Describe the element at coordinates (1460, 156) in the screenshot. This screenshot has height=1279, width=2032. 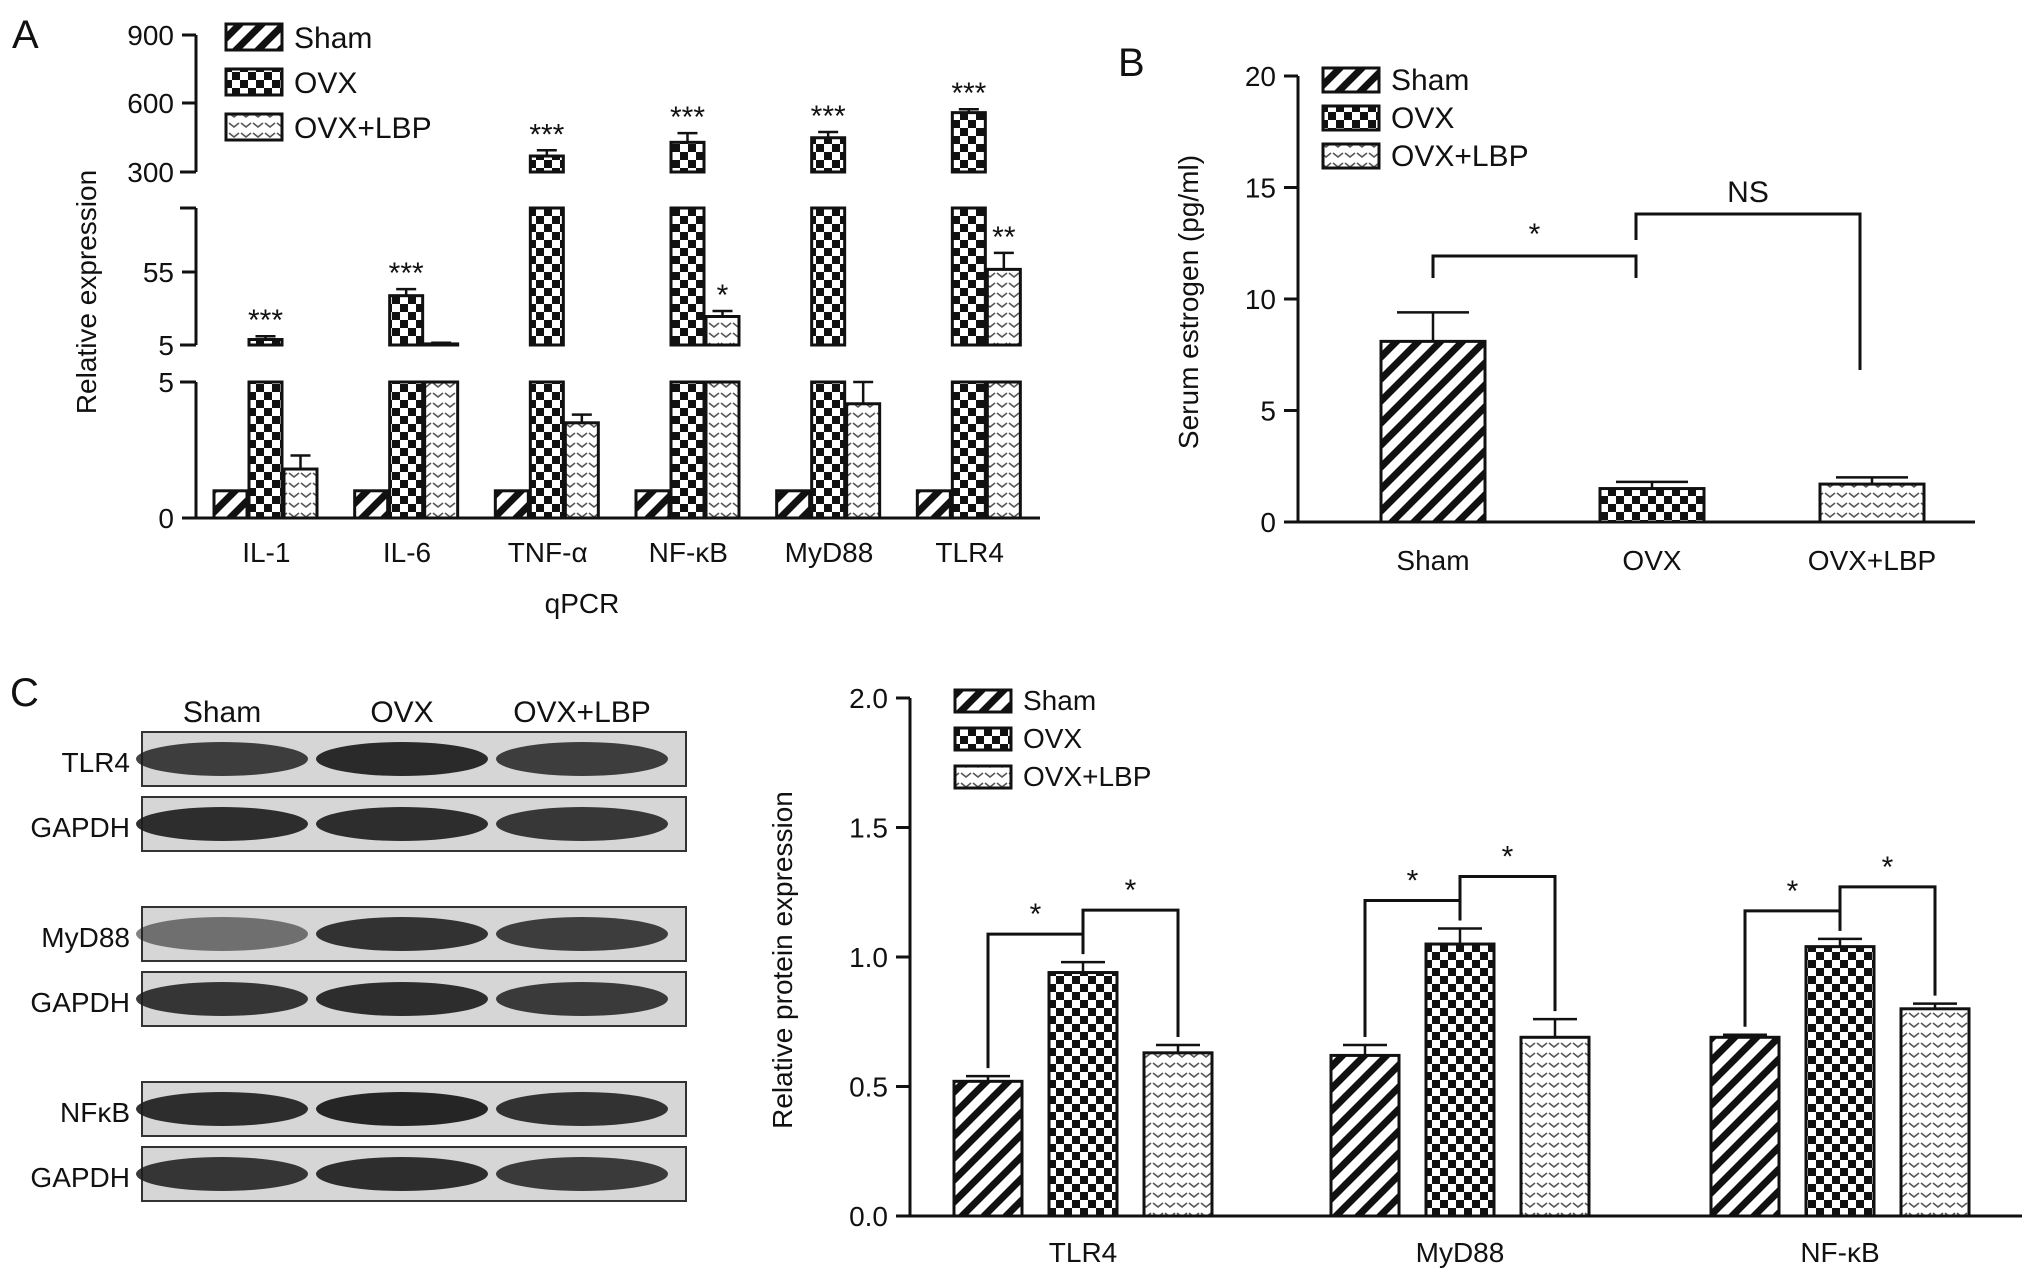
I see `panel-b-legend-label-ovx-lbp: OVX+LBP` at that location.